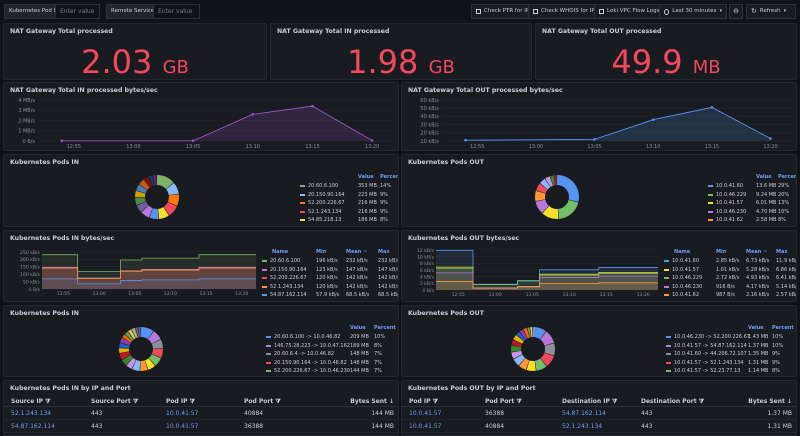 The image size is (800, 436). I want to click on legend-item-name: 20.60.6.100 -> 10.0.46.82, so click(307, 337).